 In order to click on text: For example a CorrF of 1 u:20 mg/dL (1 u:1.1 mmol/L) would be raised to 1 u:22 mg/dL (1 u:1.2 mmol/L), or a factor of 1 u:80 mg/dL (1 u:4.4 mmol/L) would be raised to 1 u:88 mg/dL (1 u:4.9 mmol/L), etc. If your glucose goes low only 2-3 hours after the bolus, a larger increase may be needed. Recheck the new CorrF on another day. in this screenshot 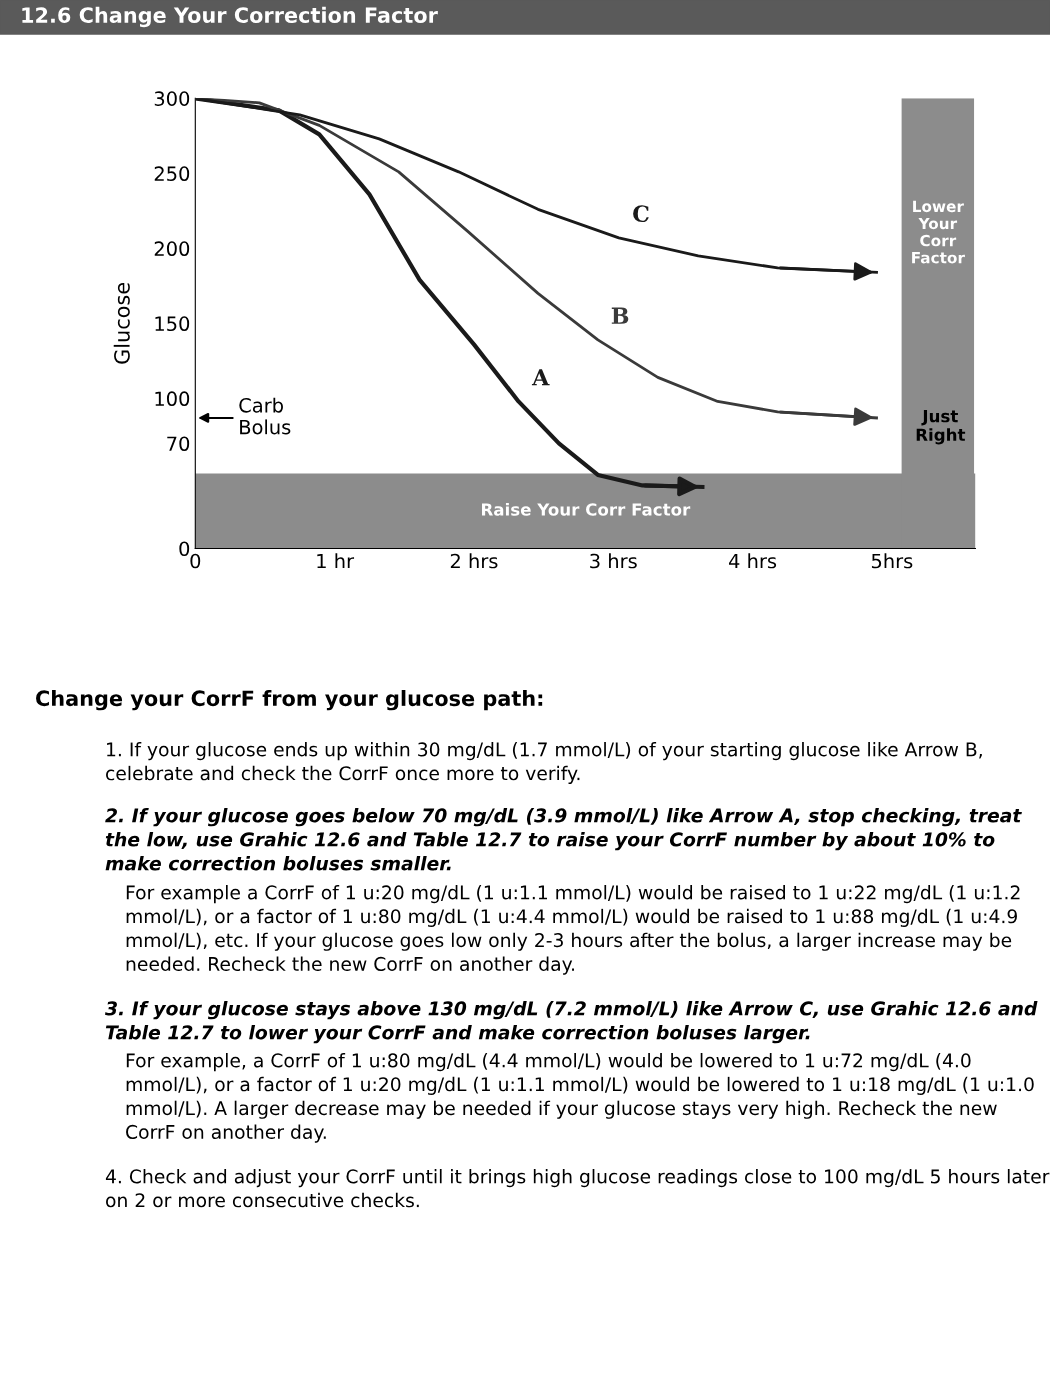, I will do `click(573, 930)`.